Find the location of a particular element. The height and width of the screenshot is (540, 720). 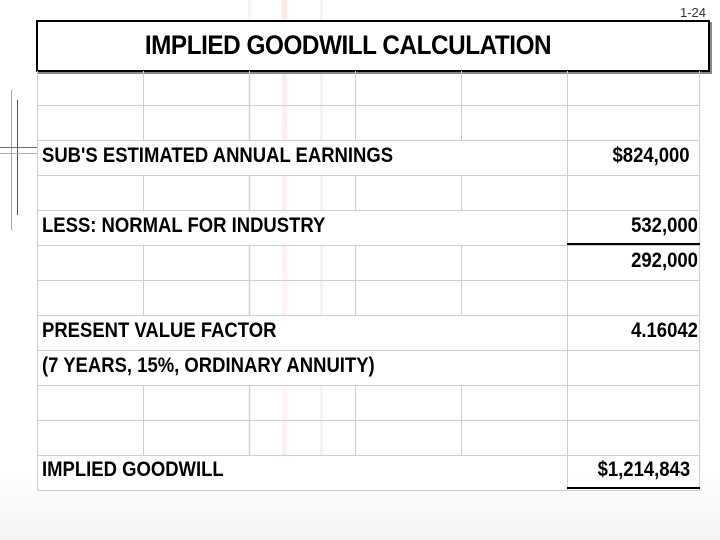

row-label-earnings: SUB'S ESTIMATED ANNUAL EARNINGS is located at coordinates (218, 155).